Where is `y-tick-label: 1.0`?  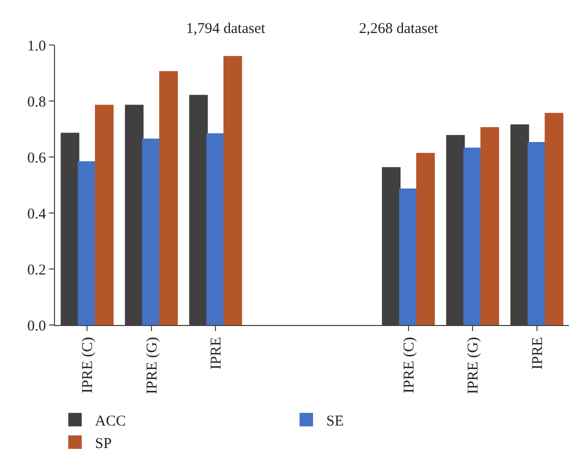 y-tick-label: 1.0 is located at coordinates (36, 46).